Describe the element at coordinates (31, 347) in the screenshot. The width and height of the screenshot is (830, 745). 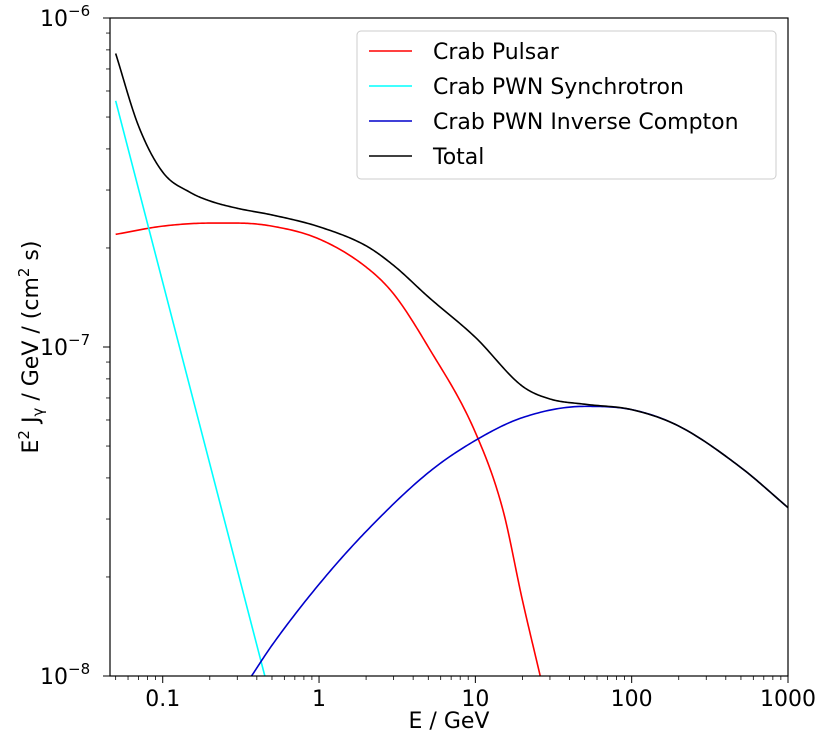
I see `y-axis-label: E2 Jγ / GeV / (cm2 s)` at that location.